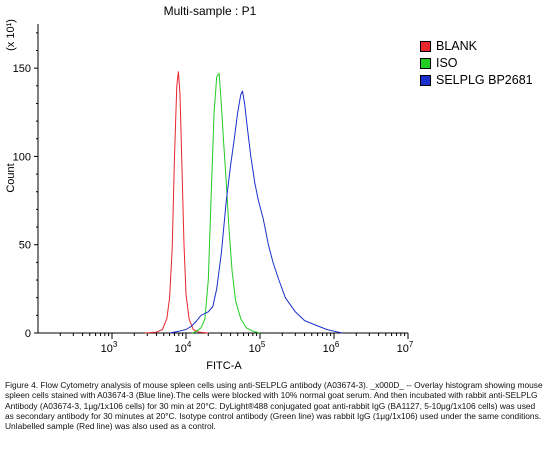 Image resolution: width=548 pixels, height=451 pixels. What do you see at coordinates (447, 63) in the screenshot?
I see `legend-label-iso: ISO` at bounding box center [447, 63].